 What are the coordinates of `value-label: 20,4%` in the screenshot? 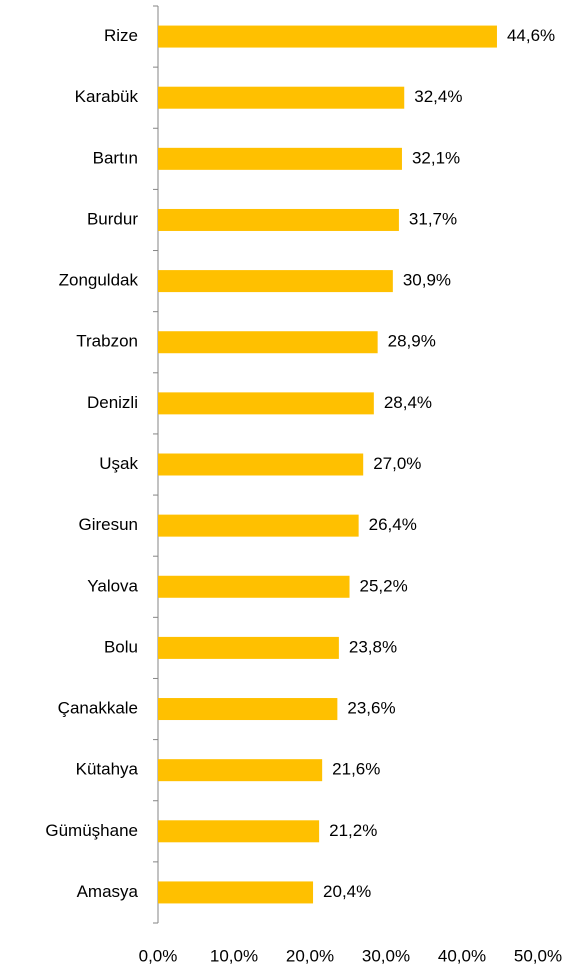 It's located at (347, 891).